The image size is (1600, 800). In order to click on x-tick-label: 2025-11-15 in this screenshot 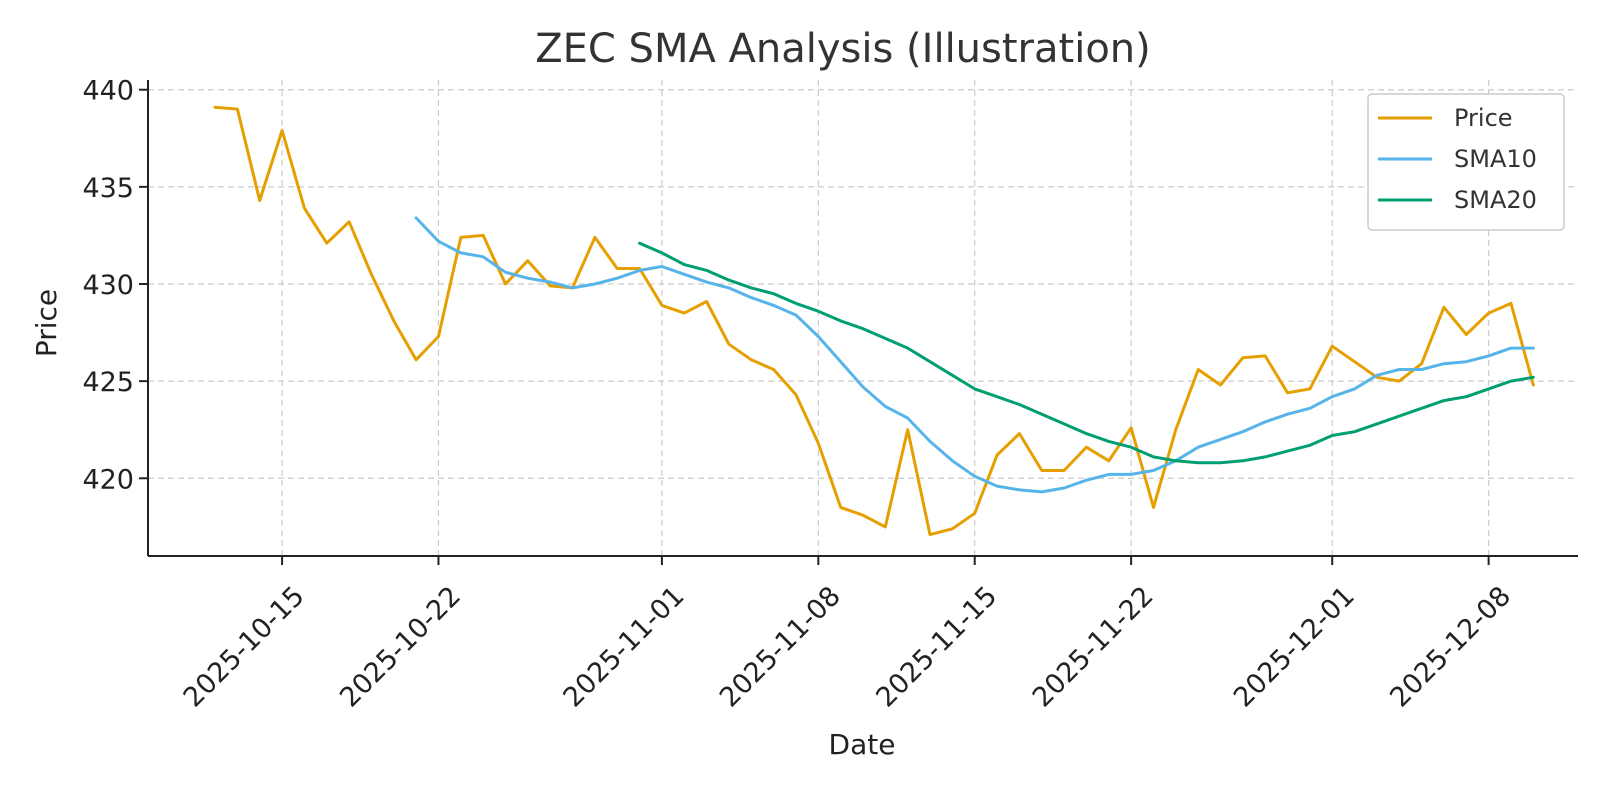, I will do `click(936, 647)`.